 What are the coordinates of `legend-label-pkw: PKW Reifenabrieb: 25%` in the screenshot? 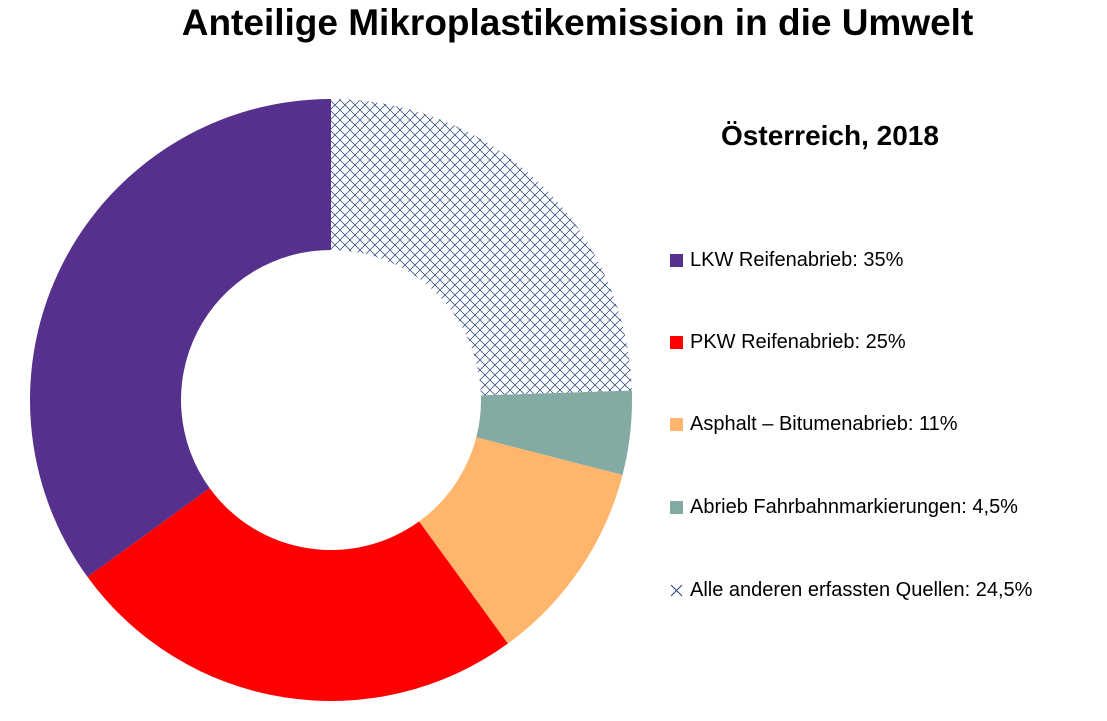 It's located at (798, 342).